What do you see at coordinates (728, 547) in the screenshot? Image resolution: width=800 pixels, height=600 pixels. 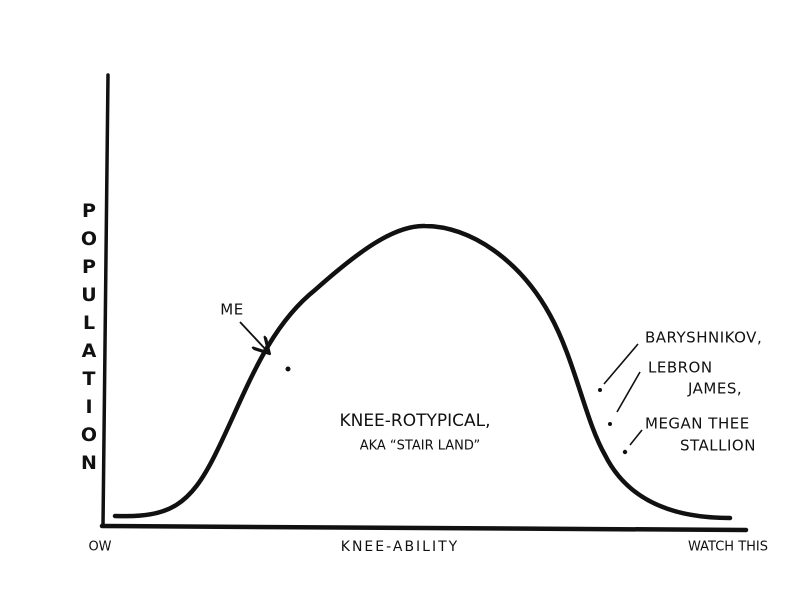 I see `x-max-label: WATCH THIS` at bounding box center [728, 547].